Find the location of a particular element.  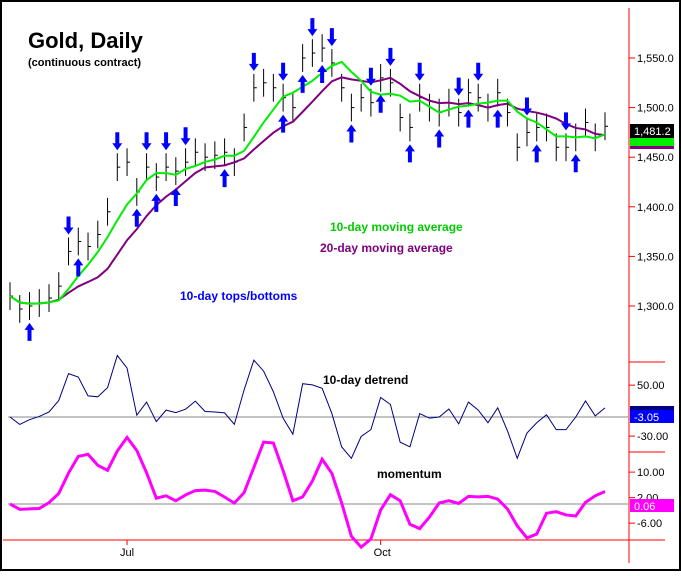

x-tick-label: Jul is located at coordinates (127, 553).